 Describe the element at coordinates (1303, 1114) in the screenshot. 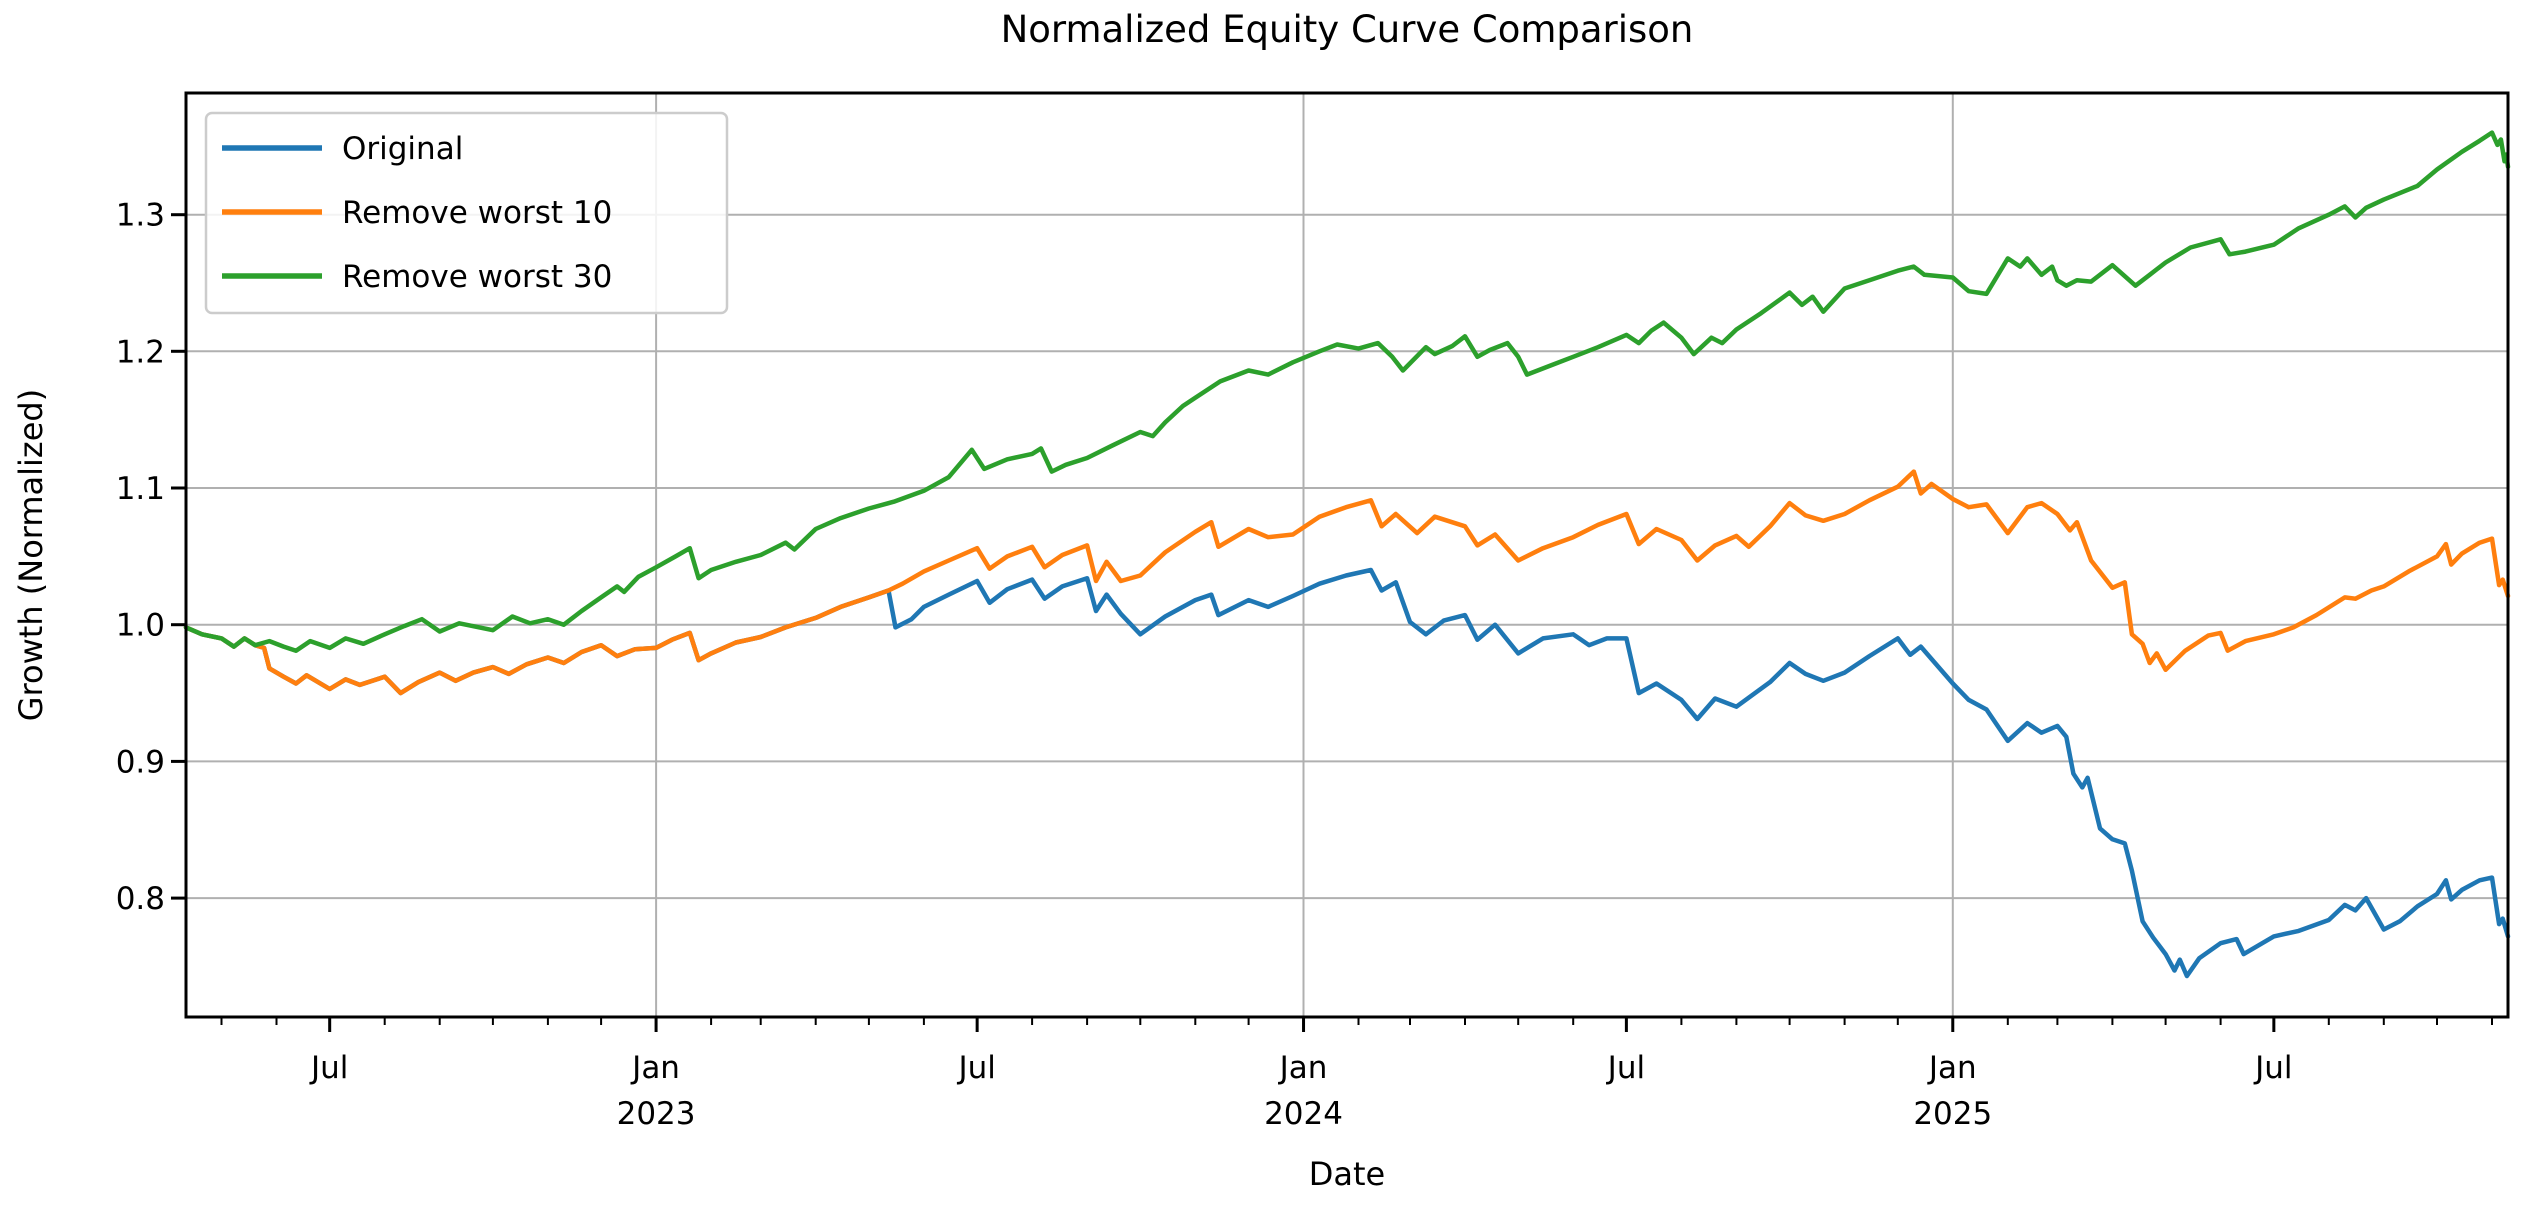

I see `x-tick-year-label: 2024` at that location.